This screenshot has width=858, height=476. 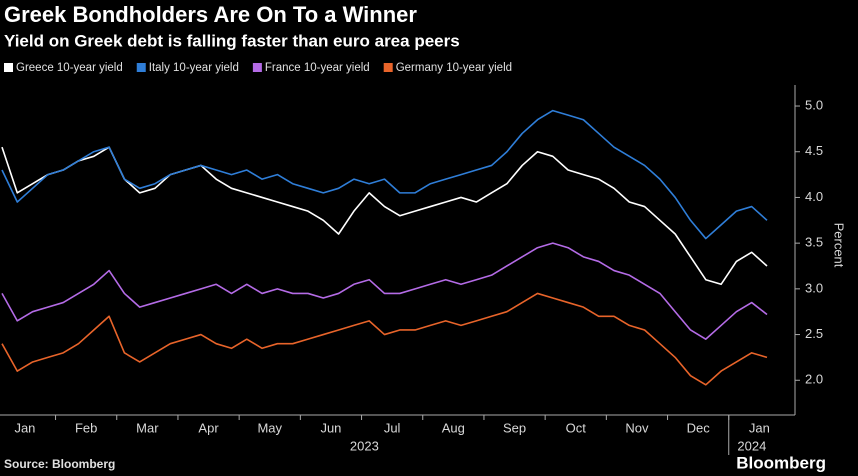 What do you see at coordinates (814, 333) in the screenshot?
I see `y-tick-label: 2.5` at bounding box center [814, 333].